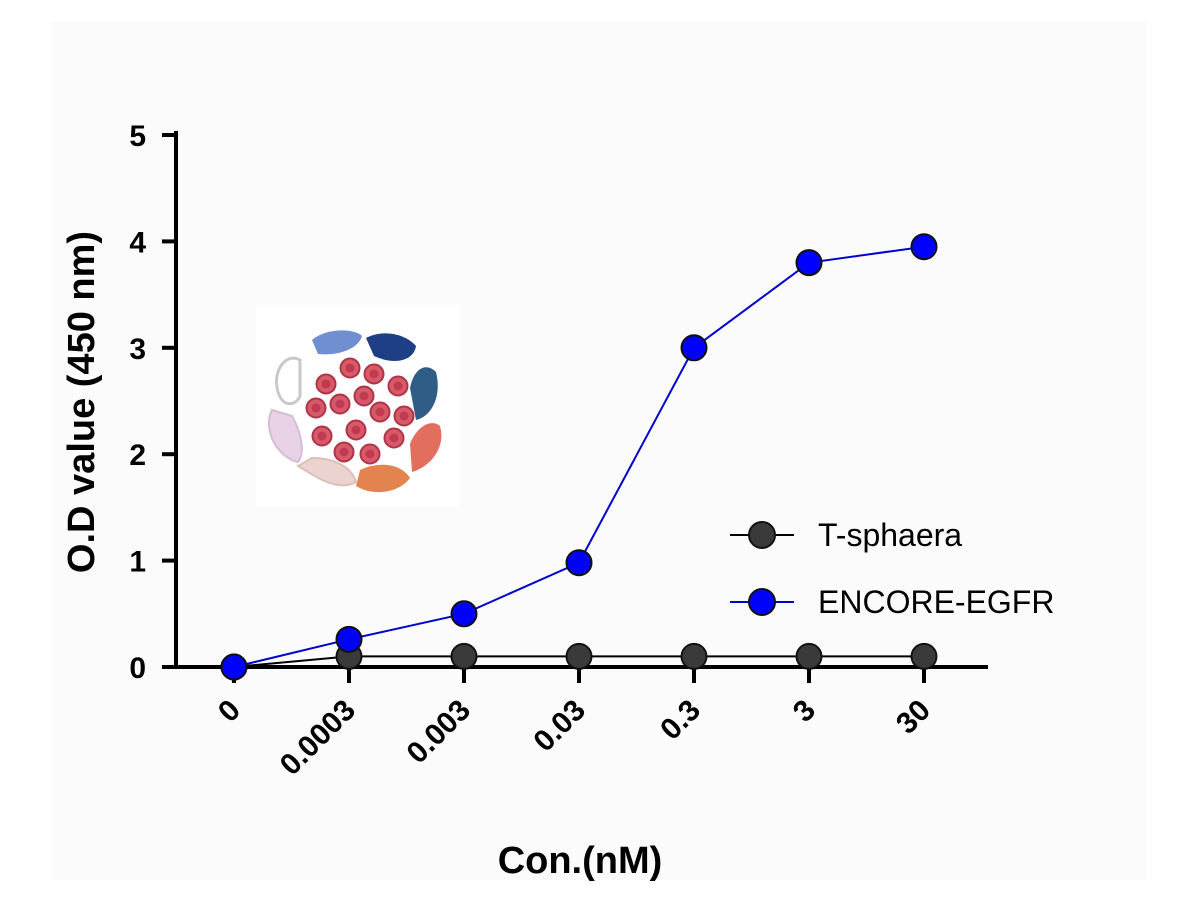 The height and width of the screenshot is (900, 1200). Describe the element at coordinates (936, 602) in the screenshot. I see `legend-label-encore-egfr: ENCORE-EGFR` at that location.